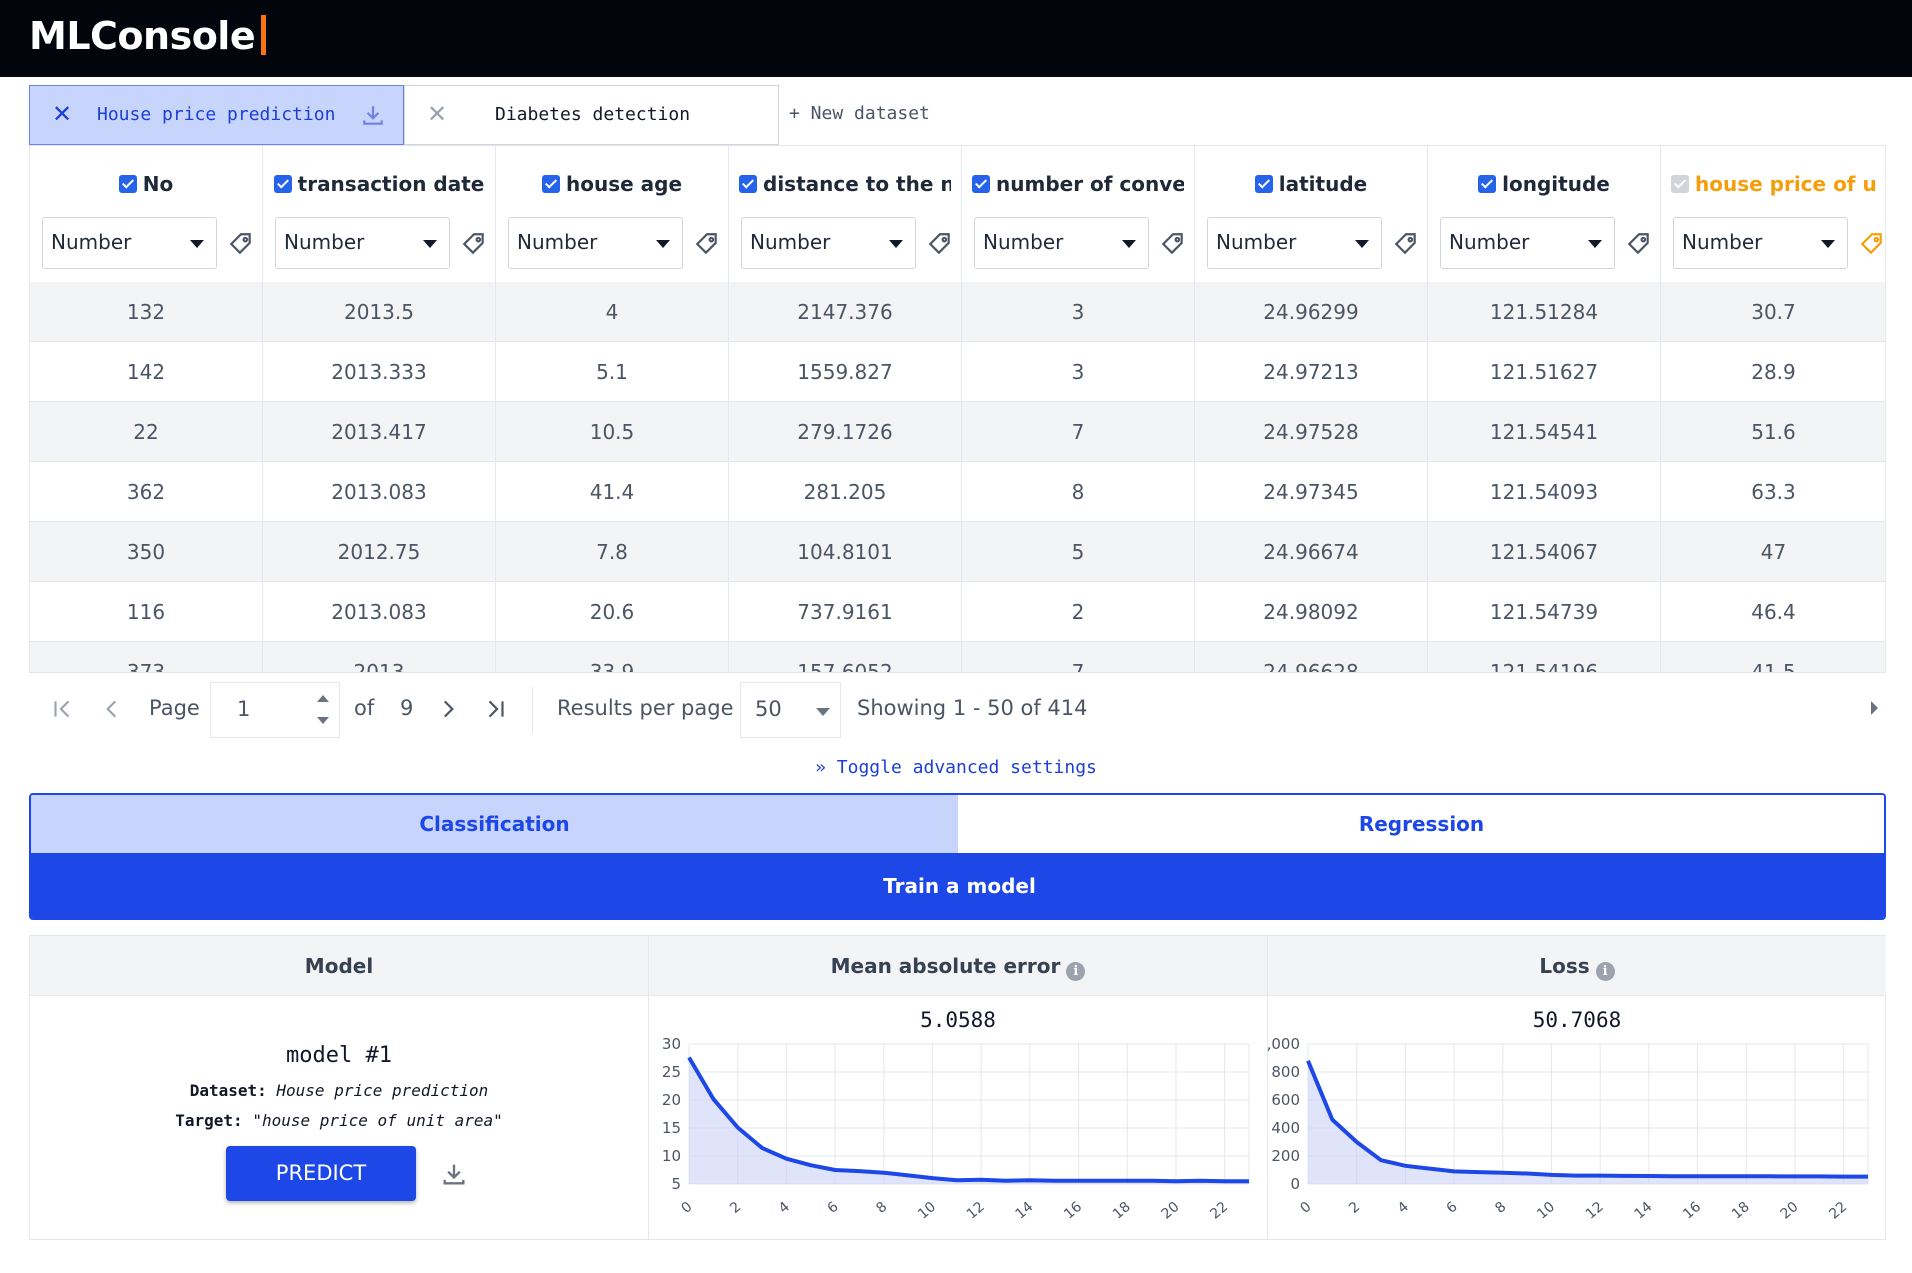 This screenshot has width=1912, height=1273. Describe the element at coordinates (671, 1156) in the screenshot. I see `y-tick-label: 10` at that location.